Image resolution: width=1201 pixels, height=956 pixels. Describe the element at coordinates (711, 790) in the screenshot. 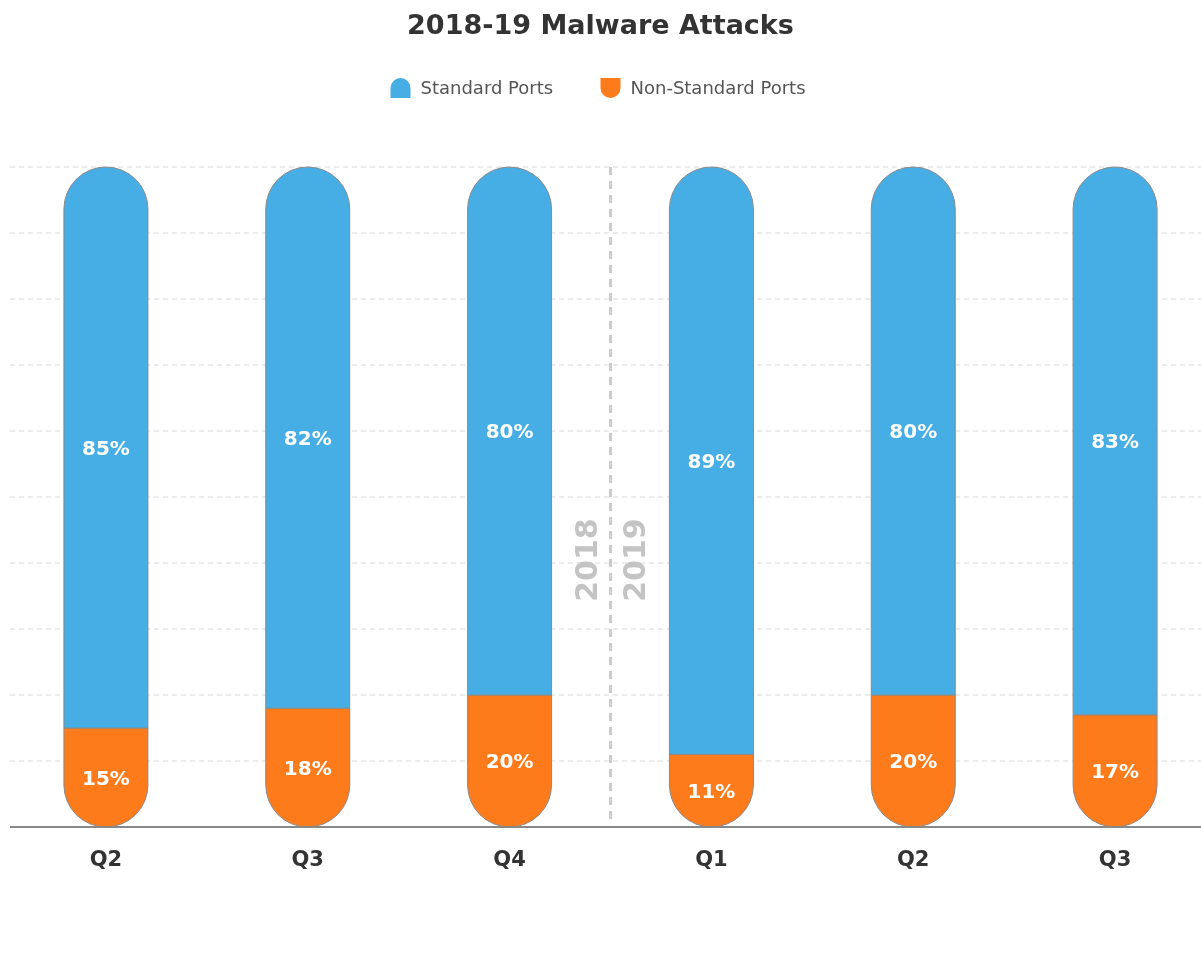

I see `data-label: 11%` at that location.